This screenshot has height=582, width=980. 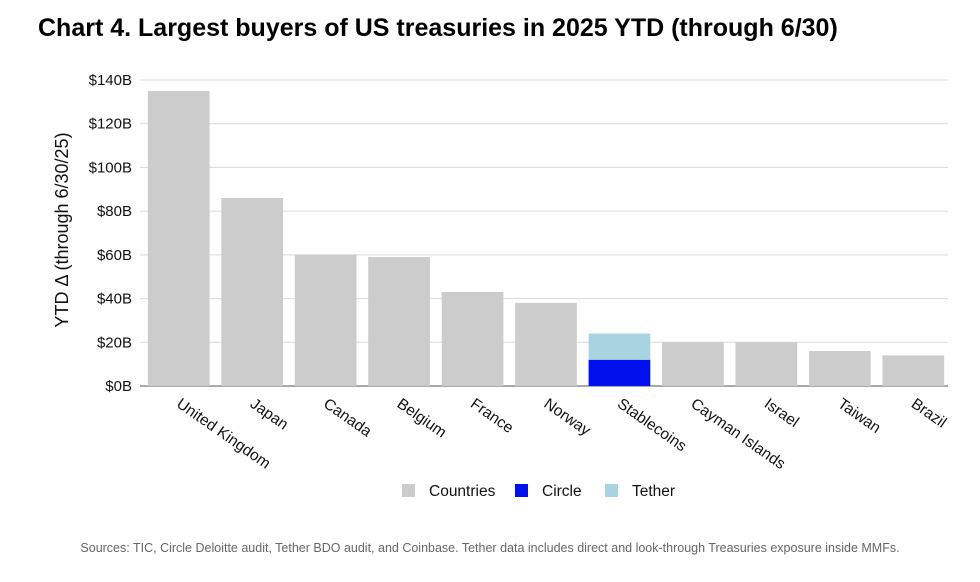 What do you see at coordinates (114, 211) in the screenshot?
I see `y-tick-label: $80B` at bounding box center [114, 211].